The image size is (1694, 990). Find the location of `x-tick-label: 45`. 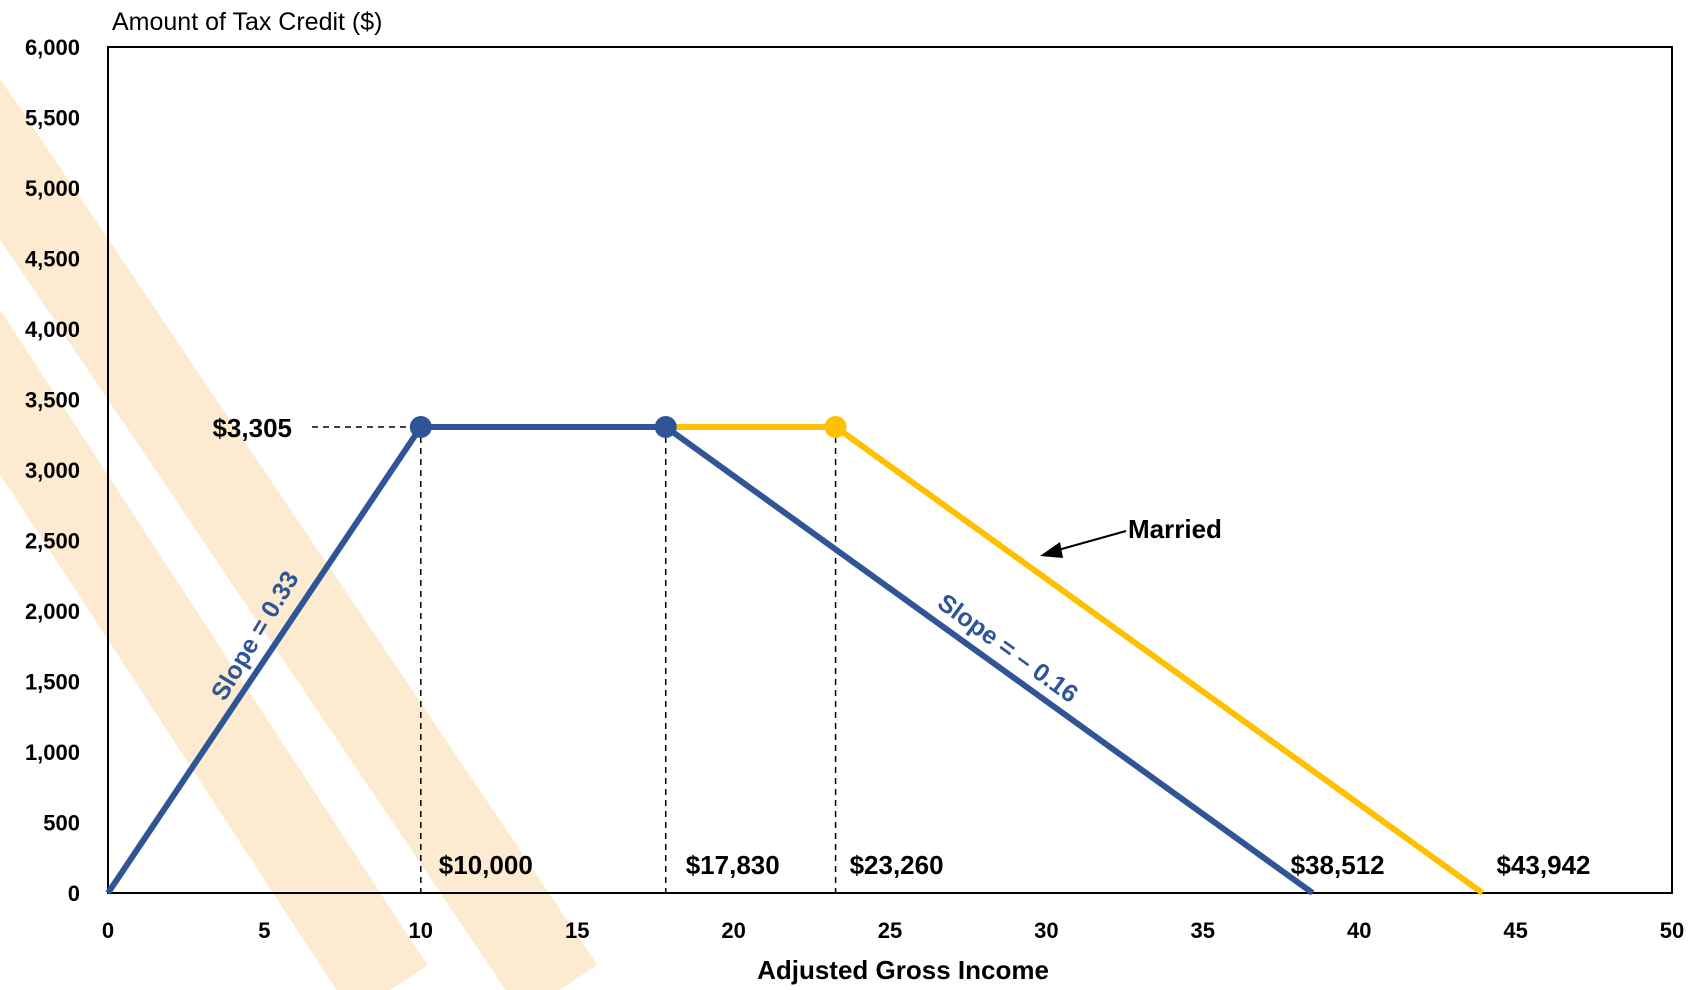

x-tick-label: 45 is located at coordinates (1515, 930).